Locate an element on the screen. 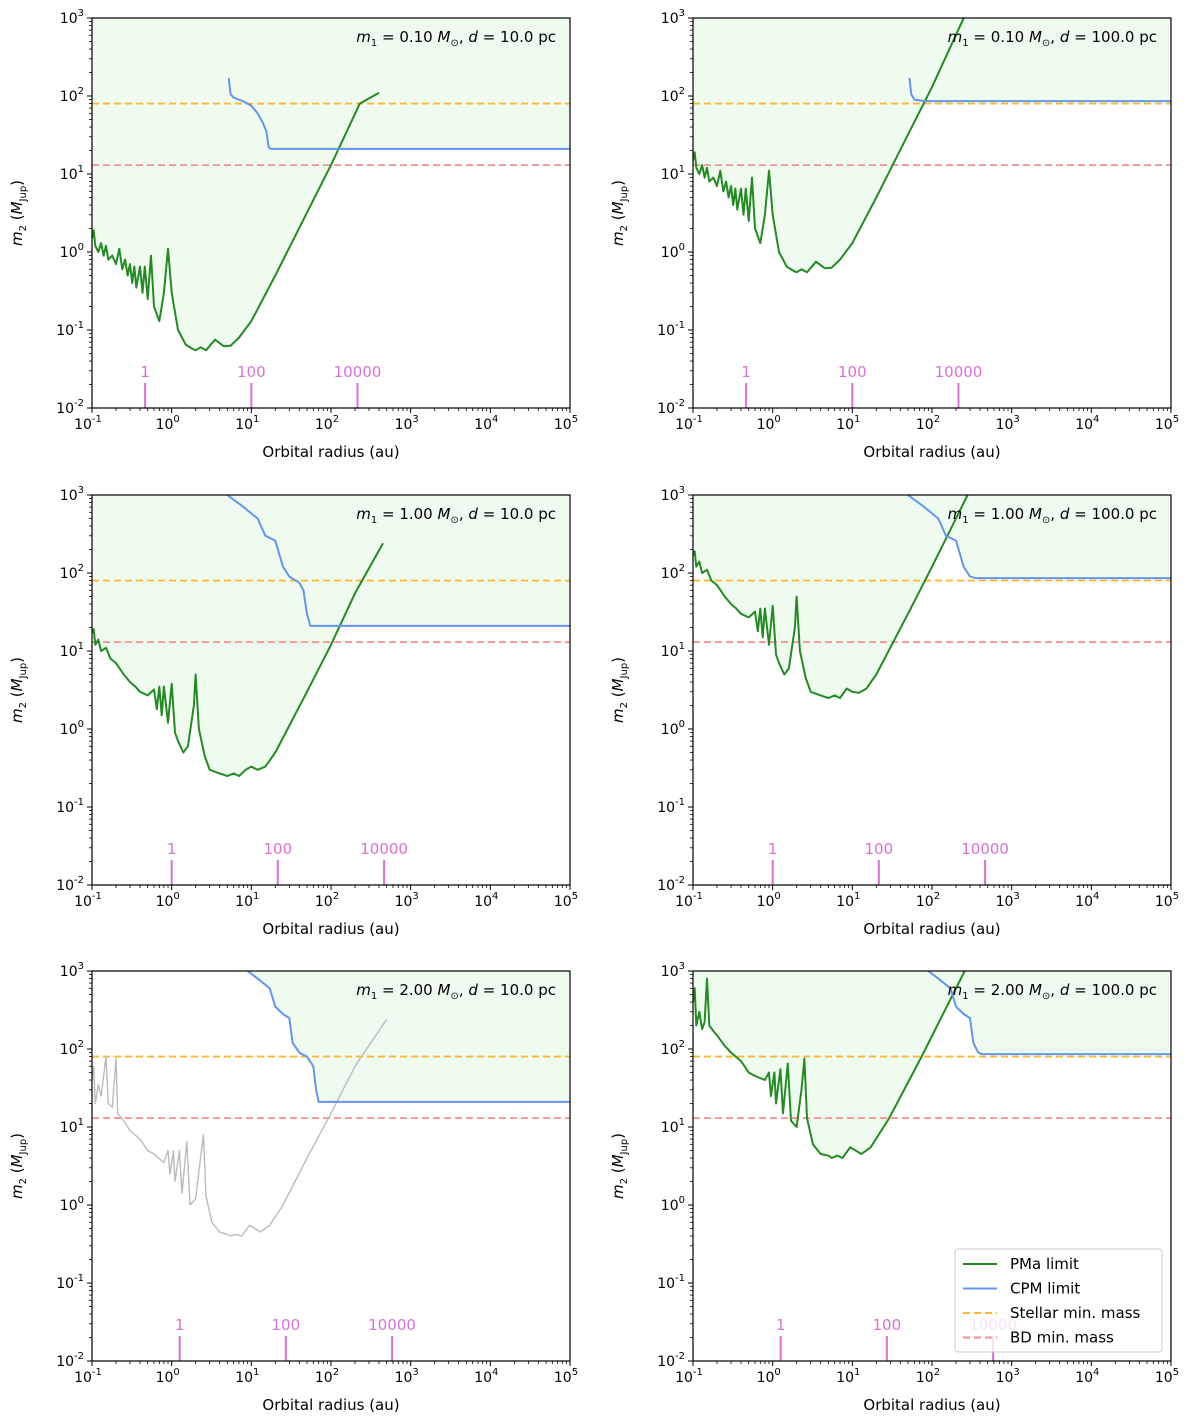 The width and height of the screenshot is (1200, 1427). panel-annotation: m1 = 0.10 M⊙, d = 10.0 pc is located at coordinates (456, 38).